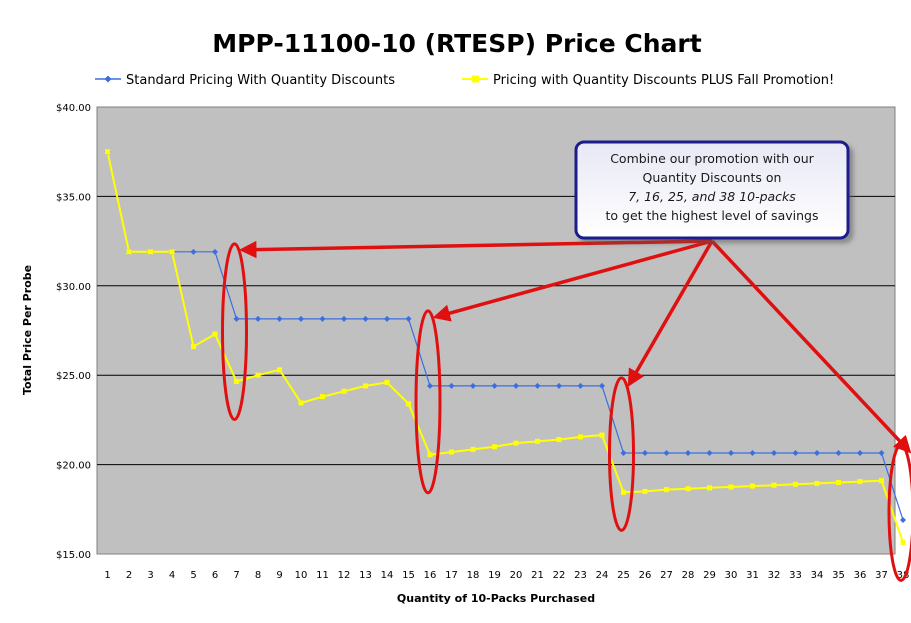  I want to click on x-tick-label: 16, so click(430, 575).